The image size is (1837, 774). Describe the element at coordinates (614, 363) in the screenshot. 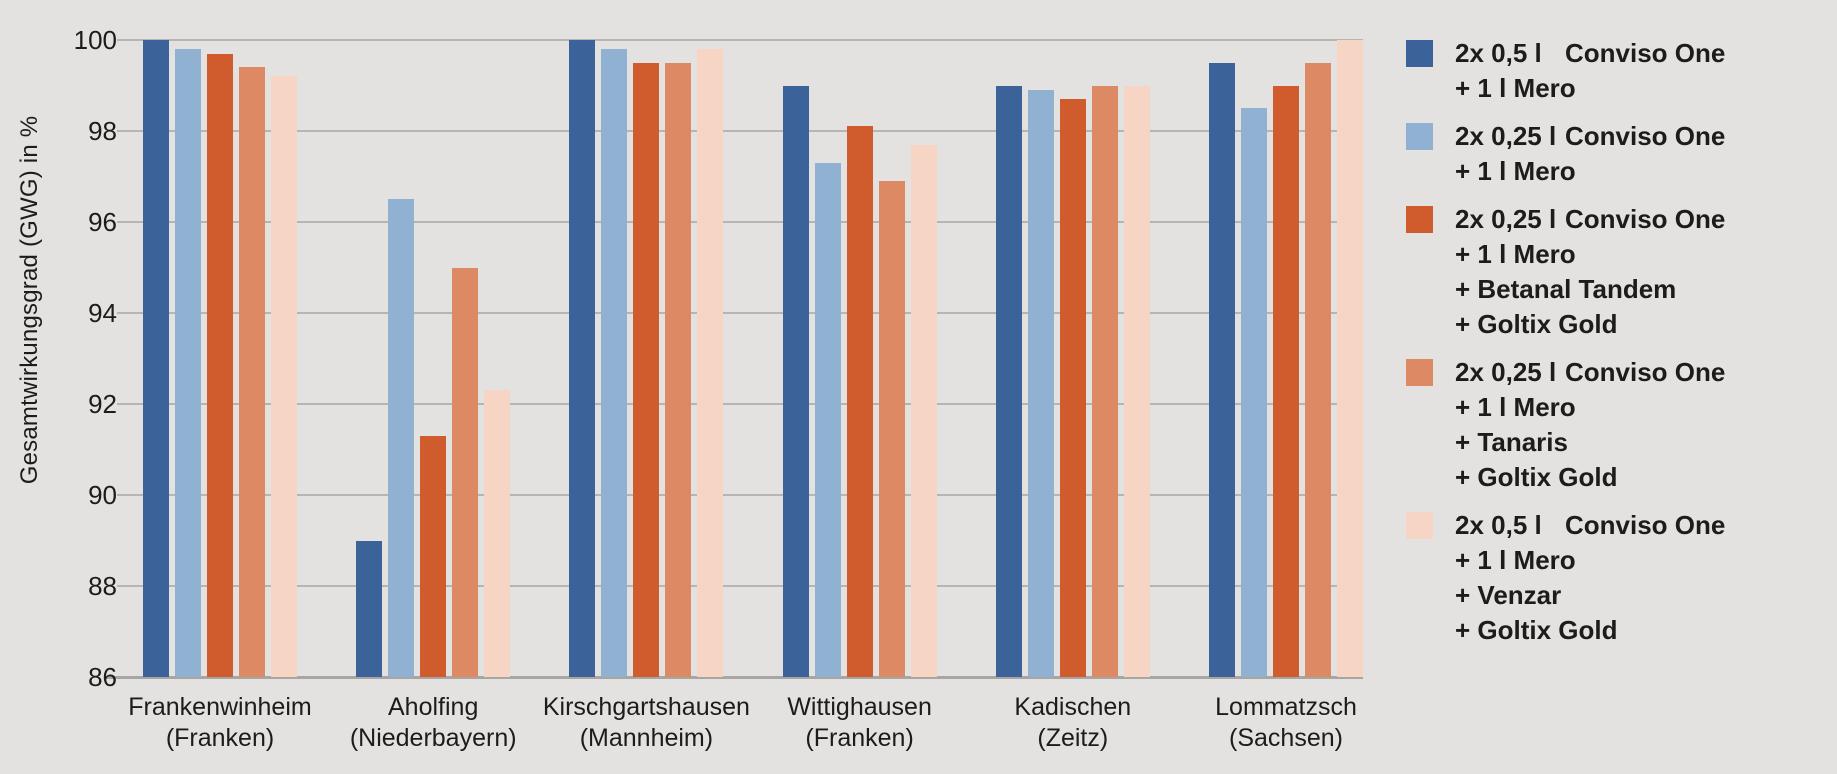

I see `bar-kirschgartshausen-series2` at that location.